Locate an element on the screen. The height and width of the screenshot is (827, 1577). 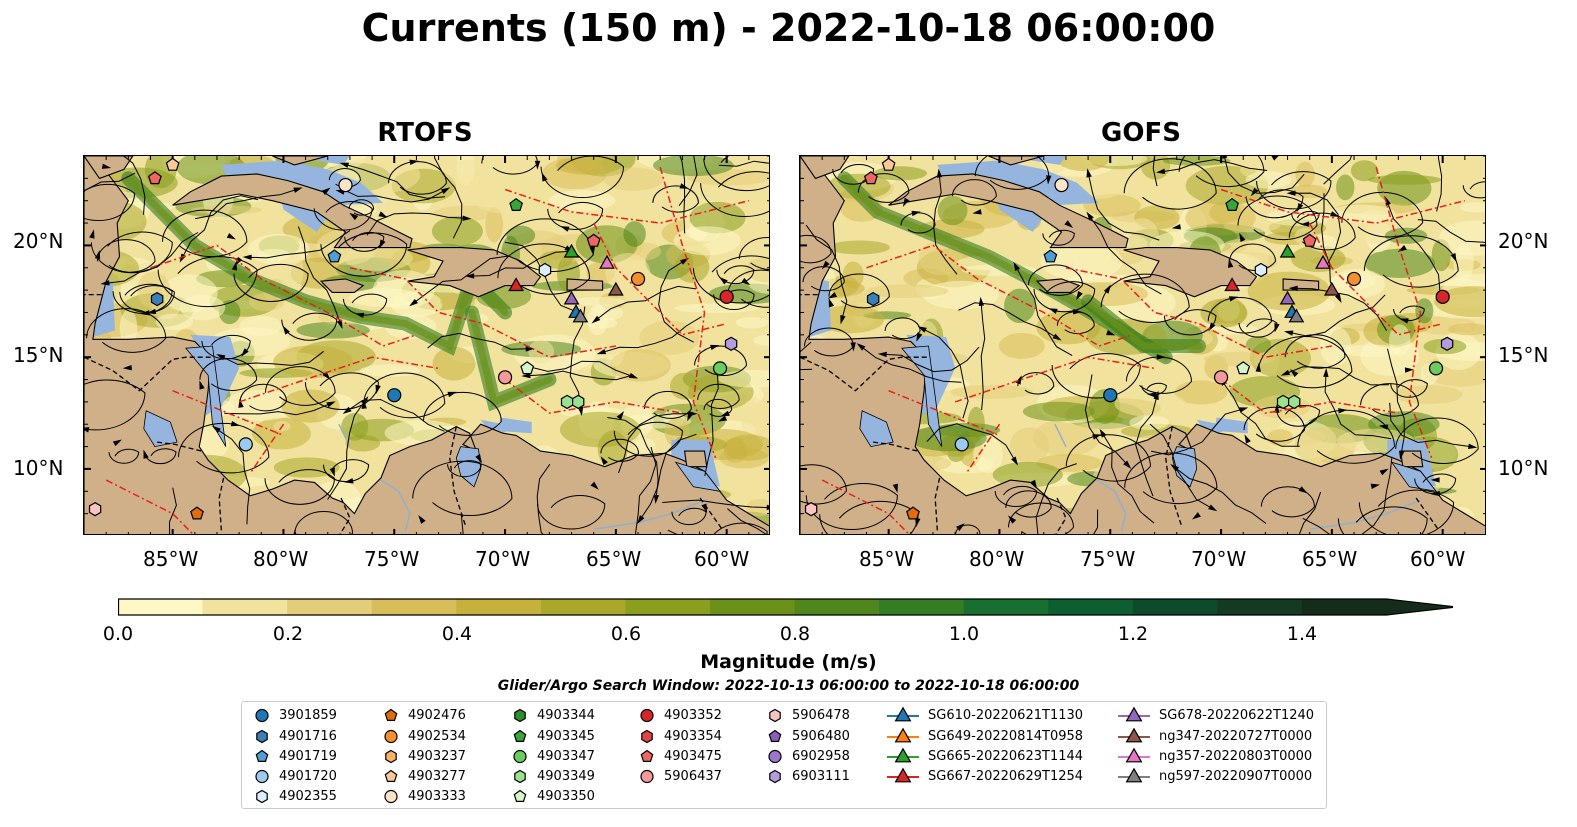
legend-label: 4903354 is located at coordinates (693, 736).